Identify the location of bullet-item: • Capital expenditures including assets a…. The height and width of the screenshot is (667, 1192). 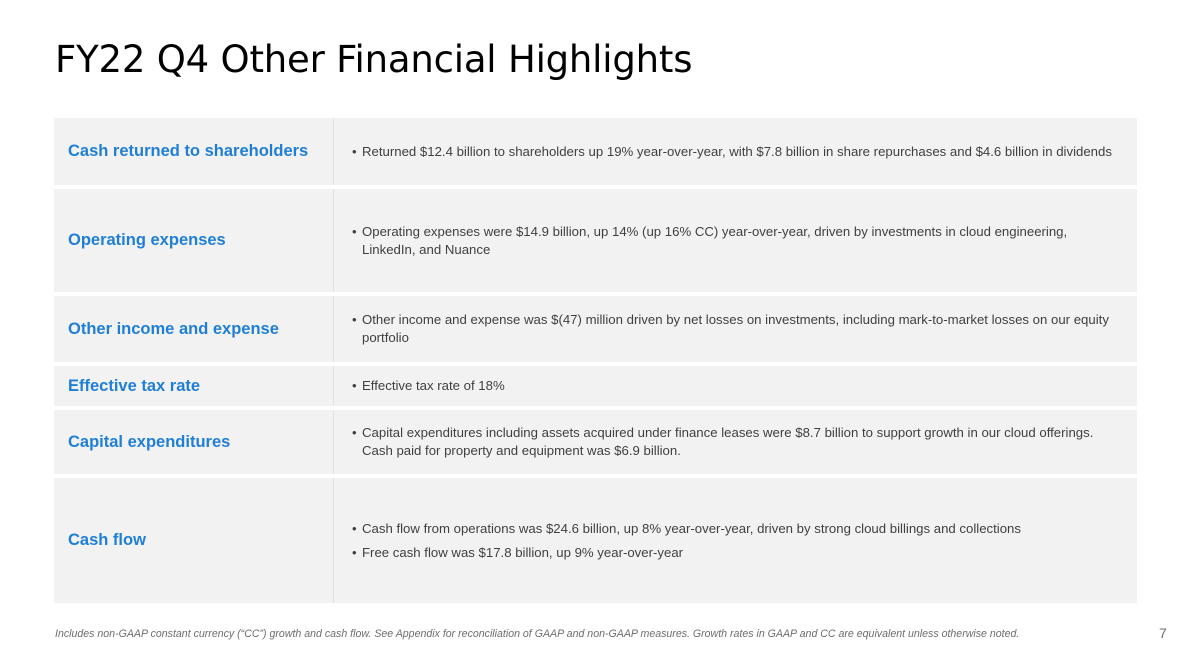
(734, 442).